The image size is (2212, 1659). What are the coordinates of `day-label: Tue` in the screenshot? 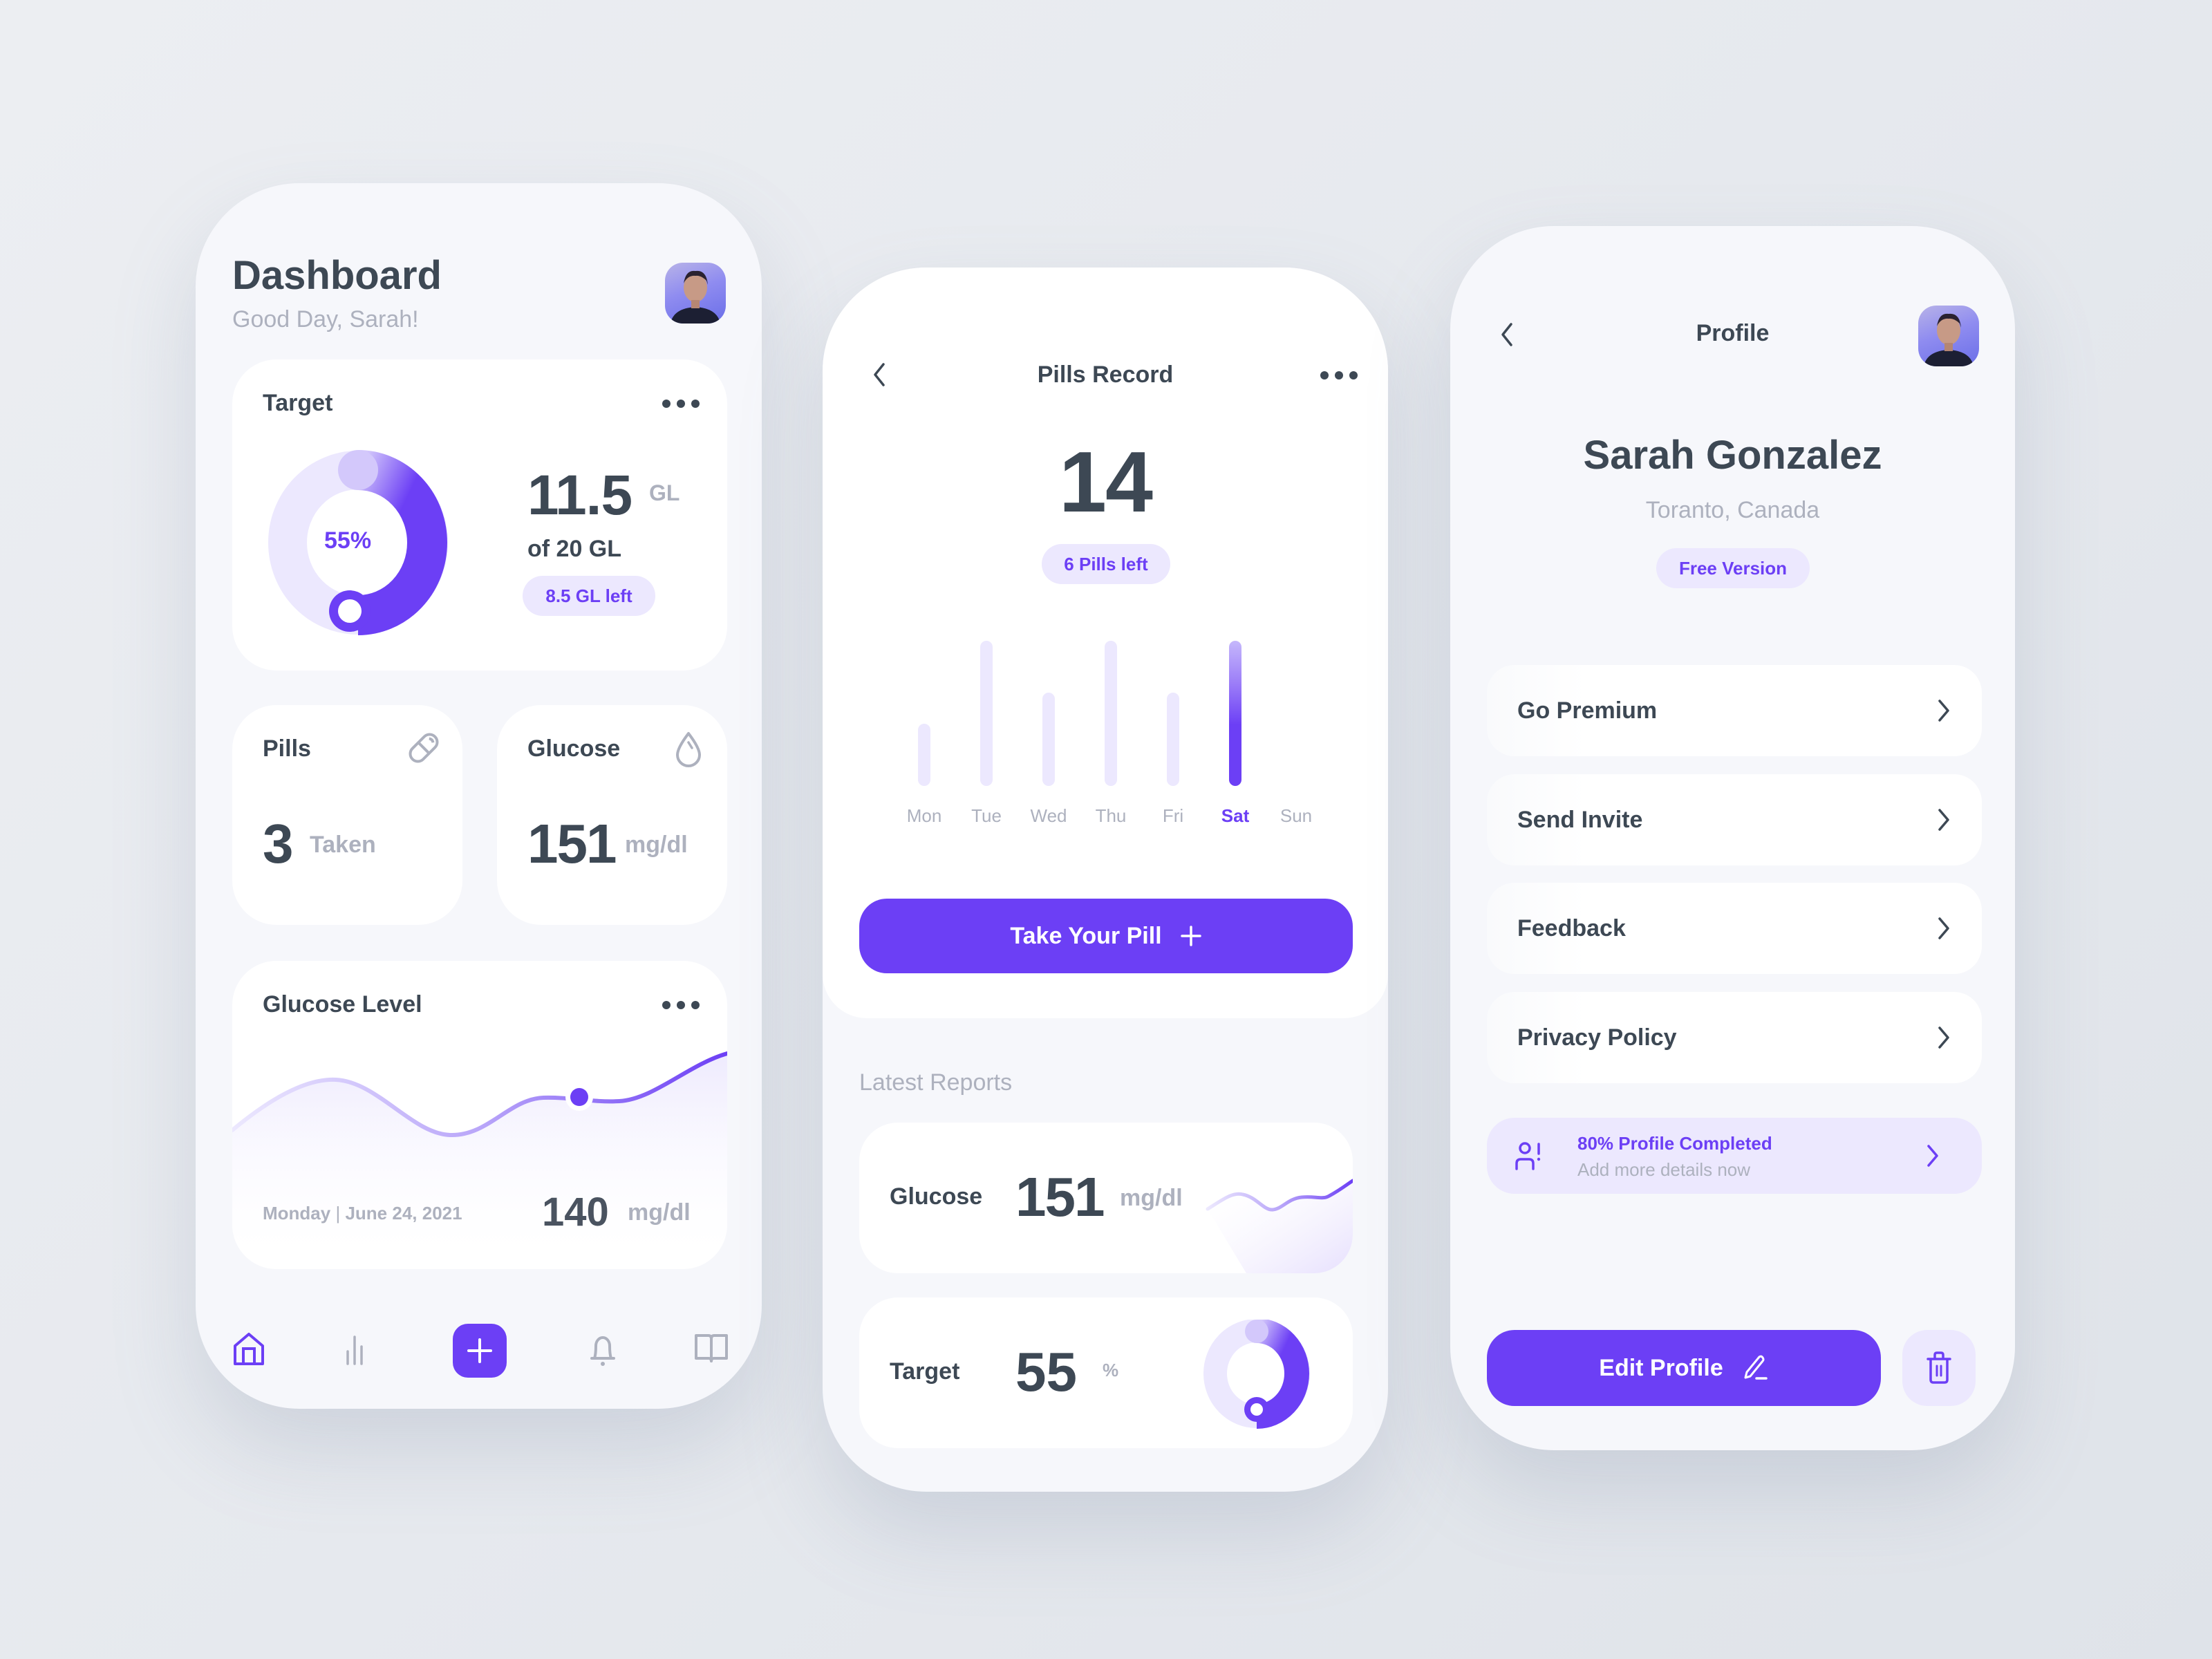 It's located at (986, 815).